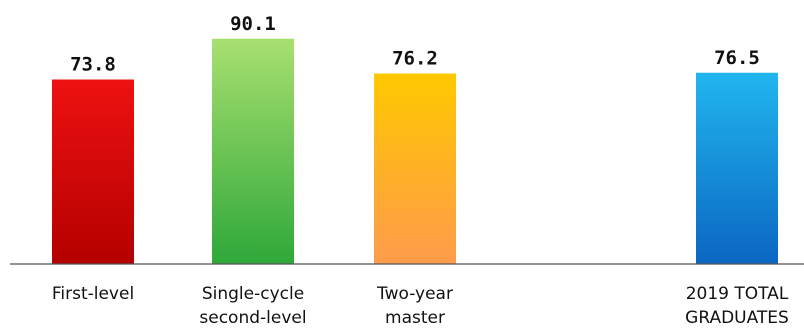 The height and width of the screenshot is (333, 804). What do you see at coordinates (252, 318) in the screenshot?
I see `category-label-1-line-1: second-level` at bounding box center [252, 318].